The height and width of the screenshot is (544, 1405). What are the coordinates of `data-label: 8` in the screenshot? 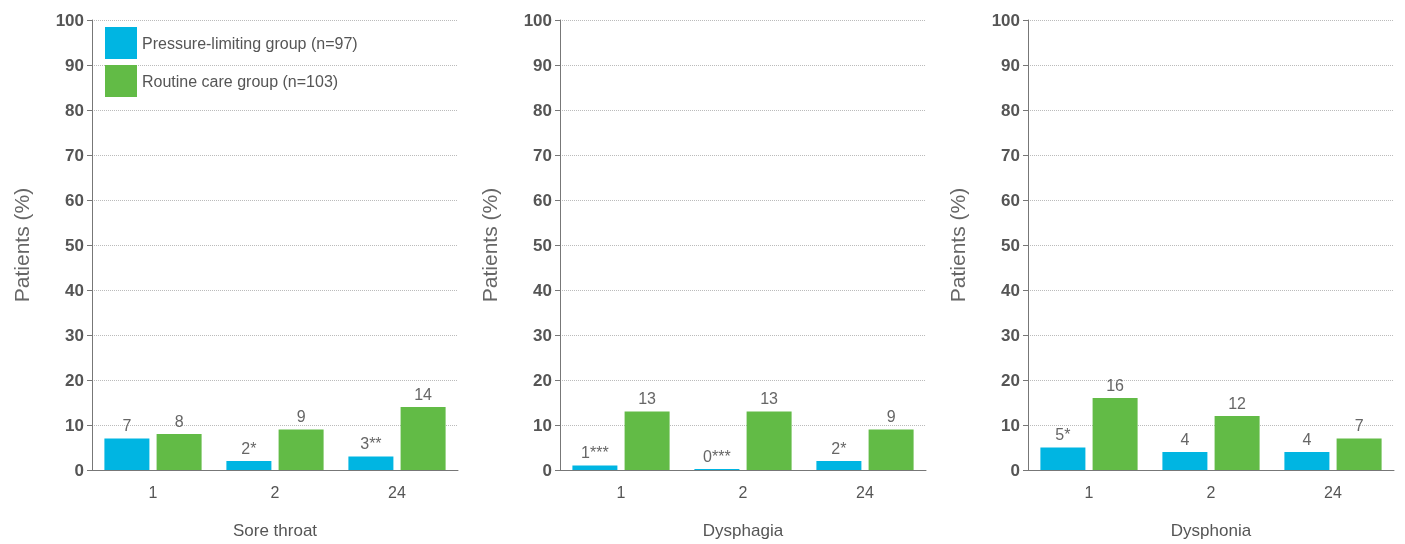 It's located at (179, 421).